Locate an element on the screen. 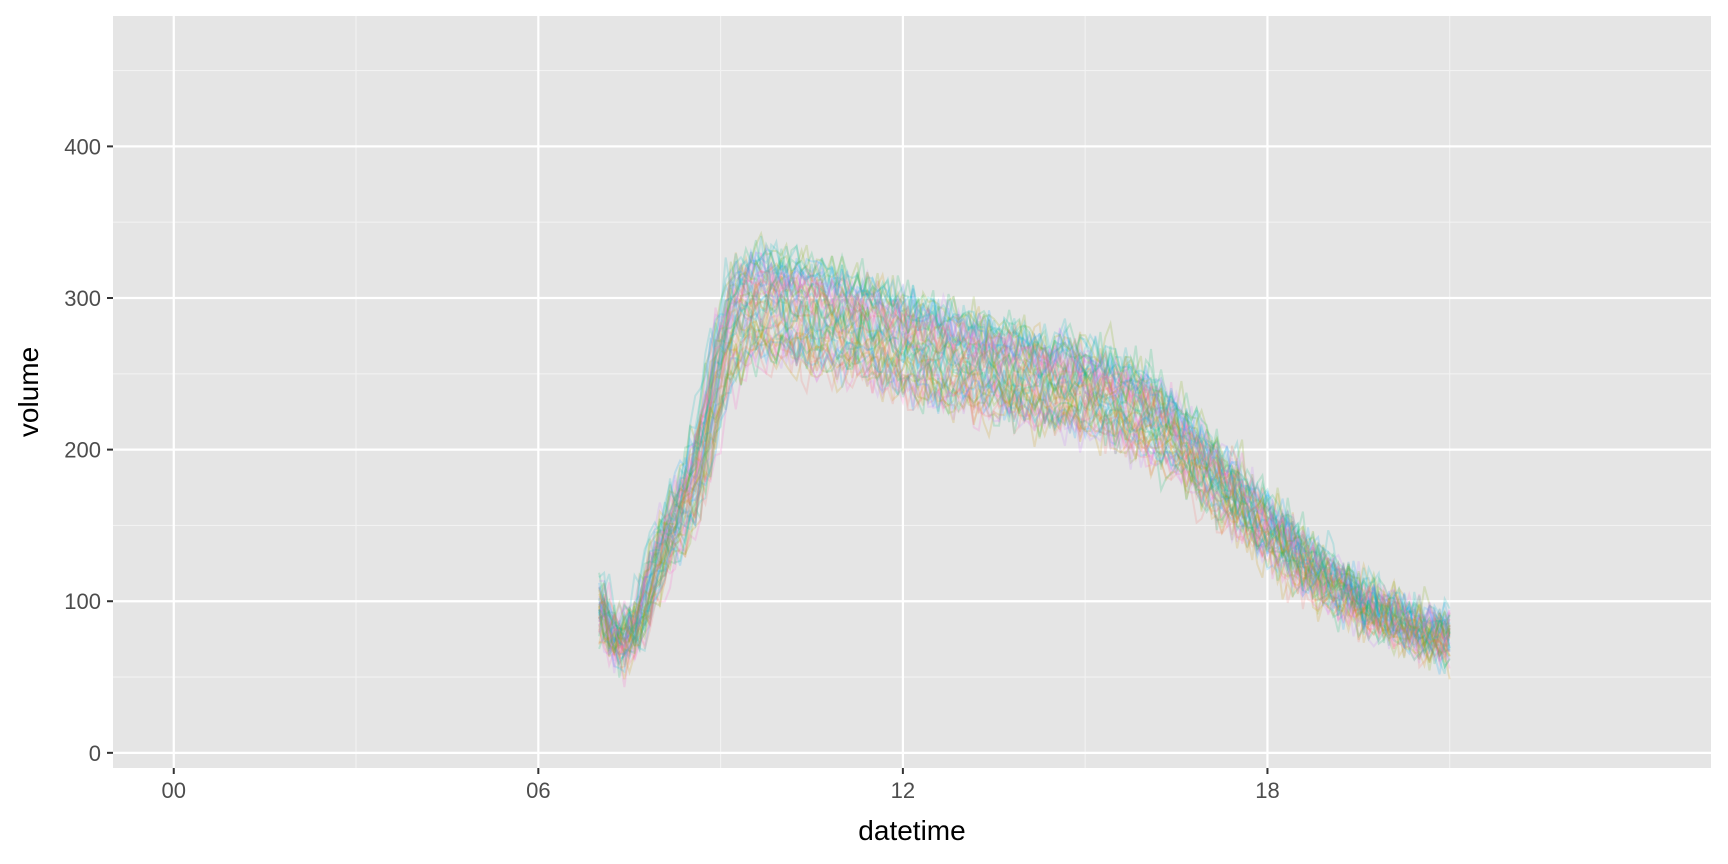  x-axis-title: datetime is located at coordinates (911, 830).